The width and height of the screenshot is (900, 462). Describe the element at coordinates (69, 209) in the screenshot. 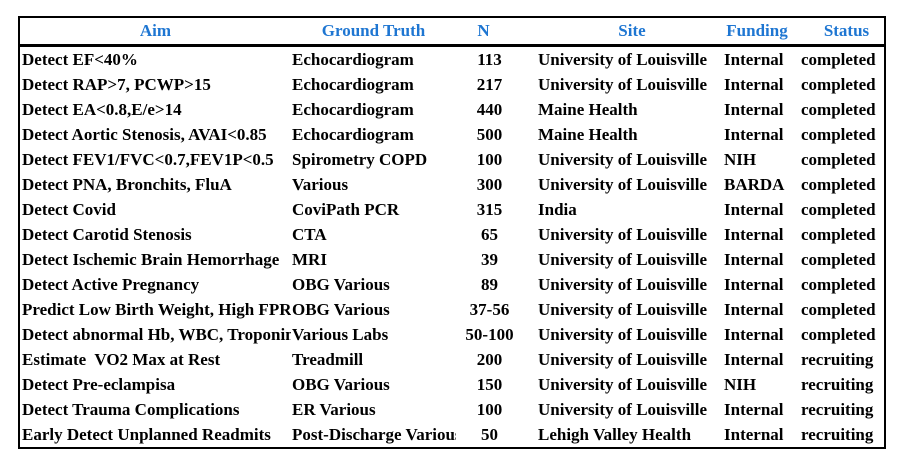

I see `cell-aim: Detect Covid` at that location.